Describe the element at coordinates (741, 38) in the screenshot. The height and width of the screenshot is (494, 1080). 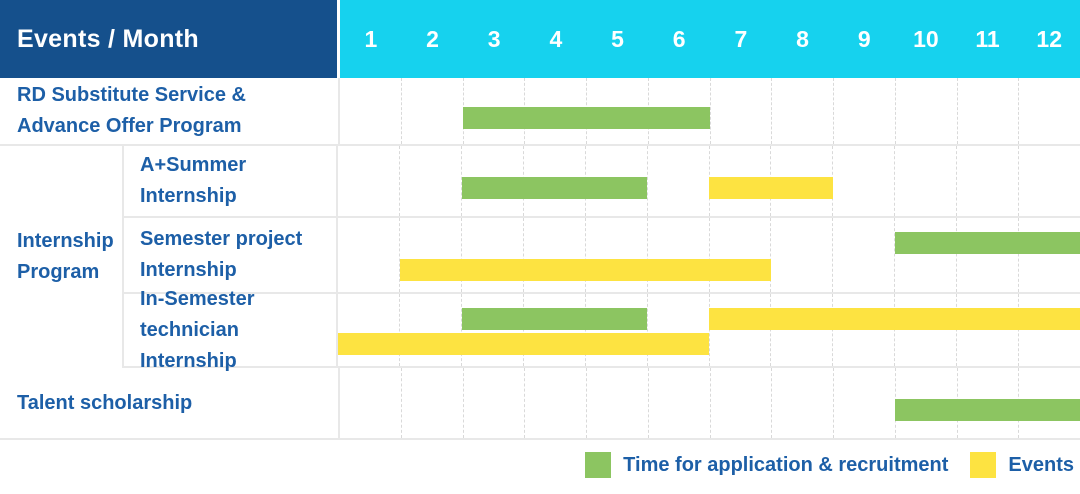
I see `month-label: 7` at that location.